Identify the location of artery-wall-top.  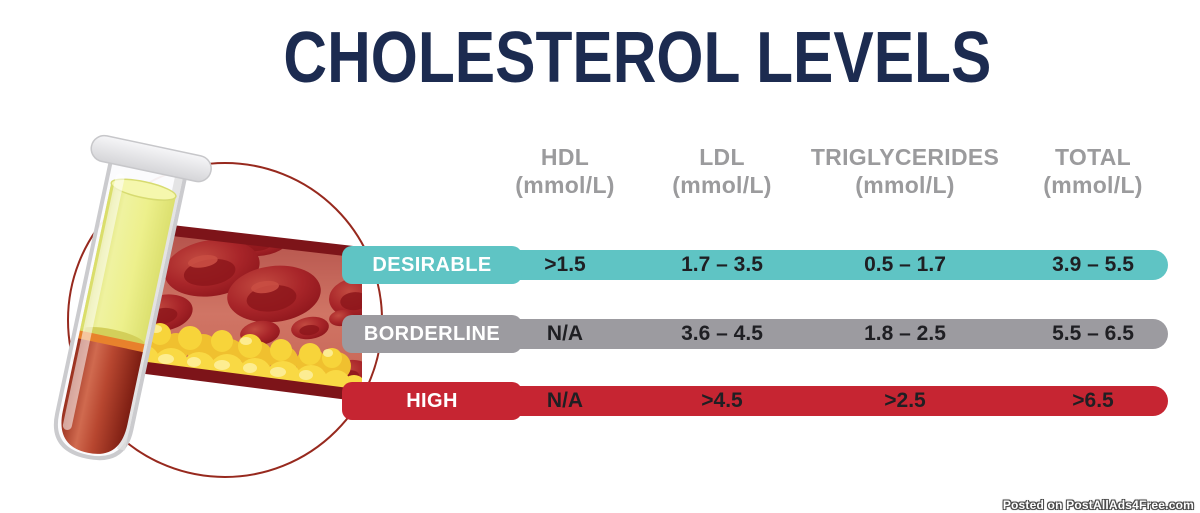
(254, 240).